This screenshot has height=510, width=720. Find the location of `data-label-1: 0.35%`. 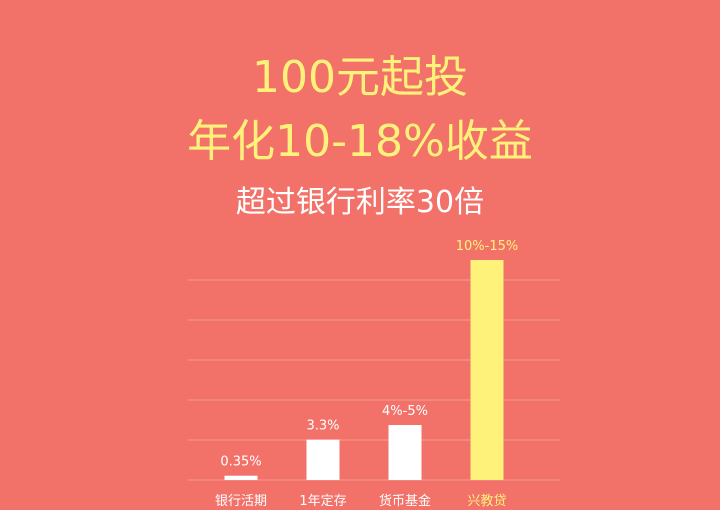

data-label-1: 0.35% is located at coordinates (240, 462).